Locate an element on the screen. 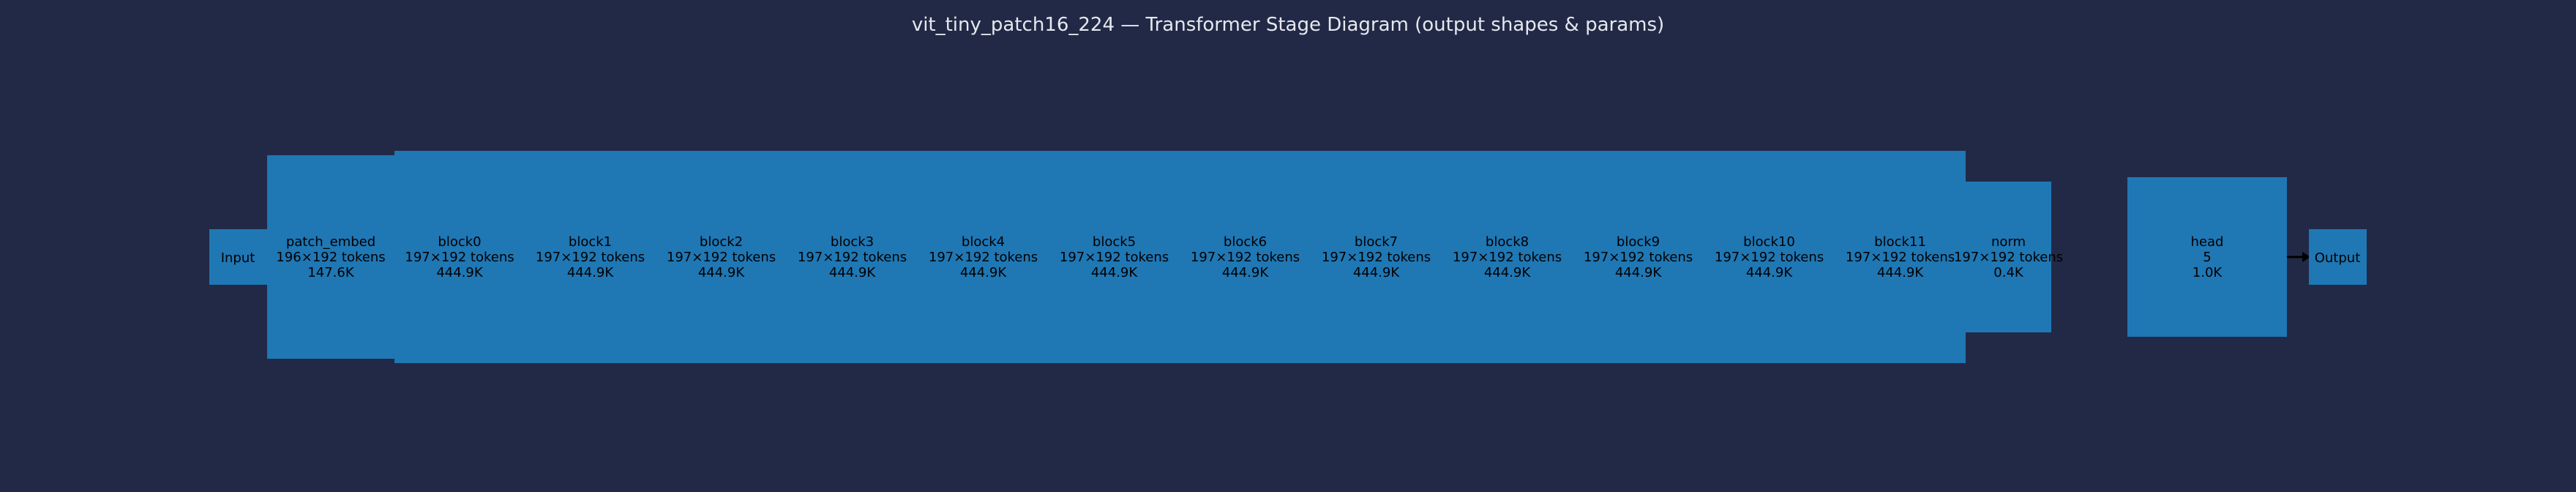 This screenshot has width=2576, height=492. stage-name: norm is located at coordinates (2008, 242).